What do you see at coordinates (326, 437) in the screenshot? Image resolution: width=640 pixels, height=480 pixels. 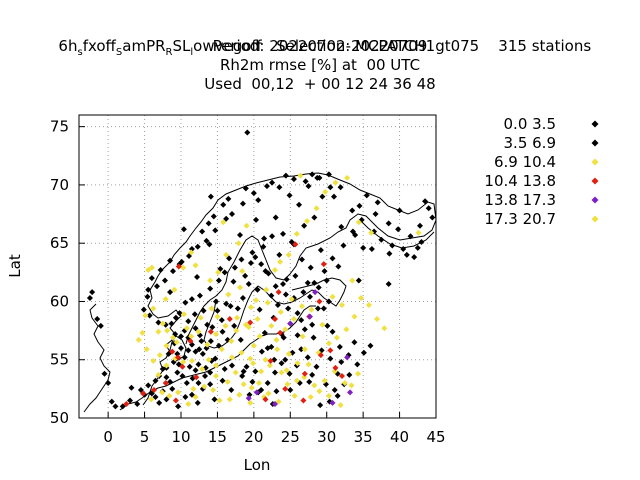 I see `x-tick-label: 30` at bounding box center [326, 437].